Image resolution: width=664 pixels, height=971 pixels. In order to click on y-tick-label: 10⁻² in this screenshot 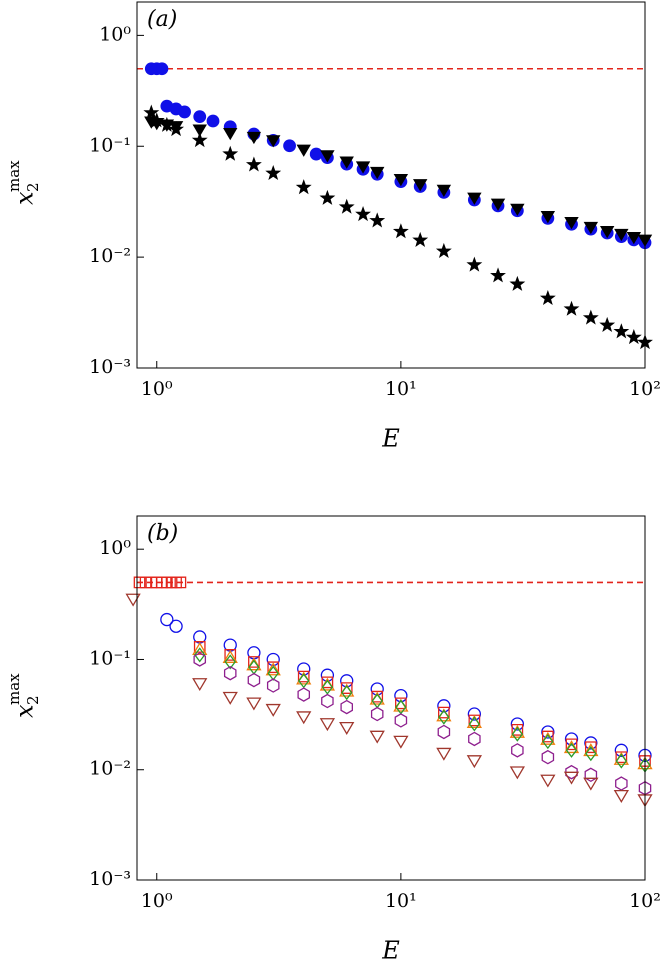, I will do `click(110, 256)`.